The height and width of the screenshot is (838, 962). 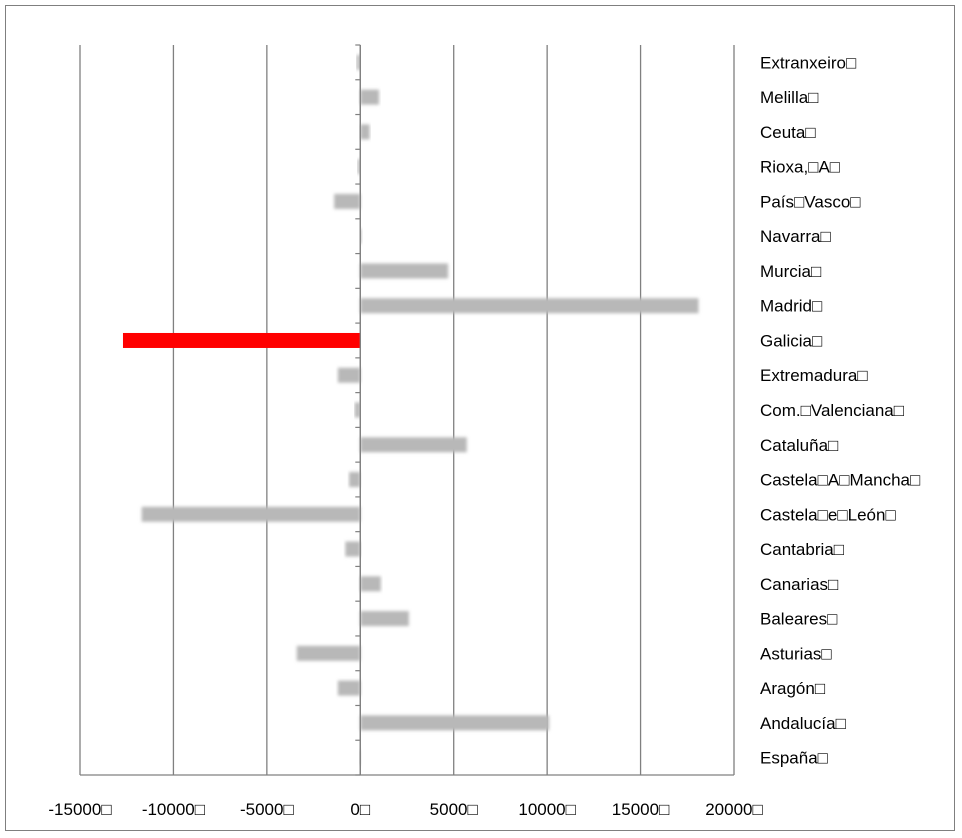 I want to click on category-label: Madrid□, so click(x=791, y=306).